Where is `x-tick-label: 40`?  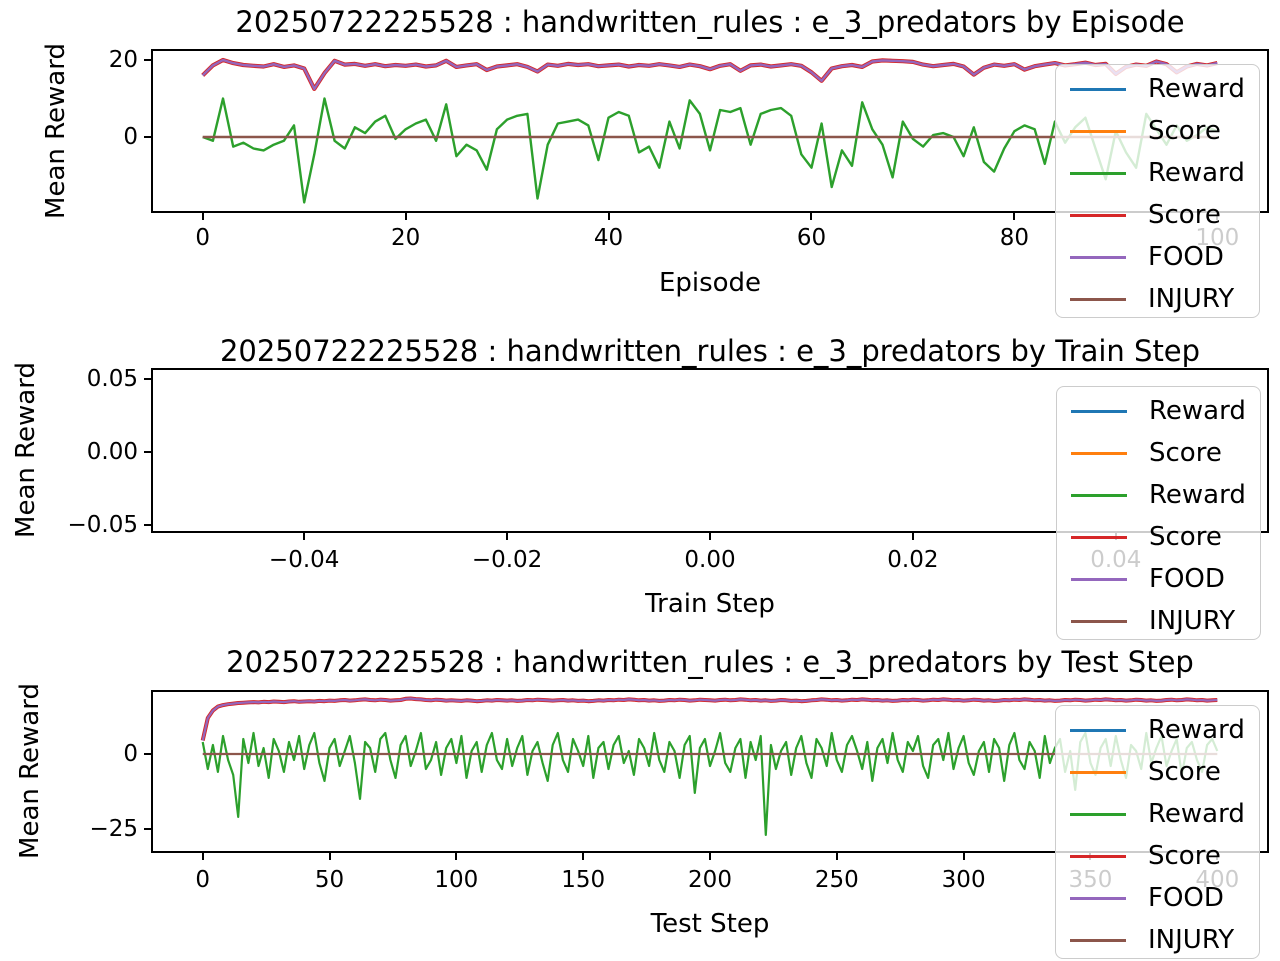 x-tick-label: 40 is located at coordinates (608, 238).